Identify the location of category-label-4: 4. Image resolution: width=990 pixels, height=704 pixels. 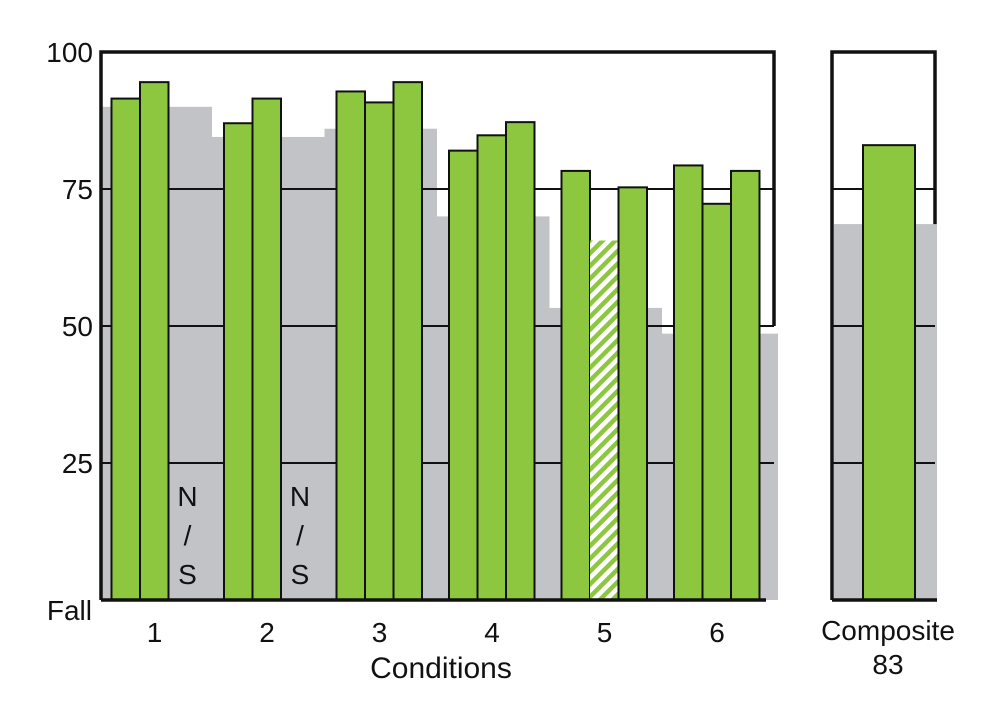
(492, 632).